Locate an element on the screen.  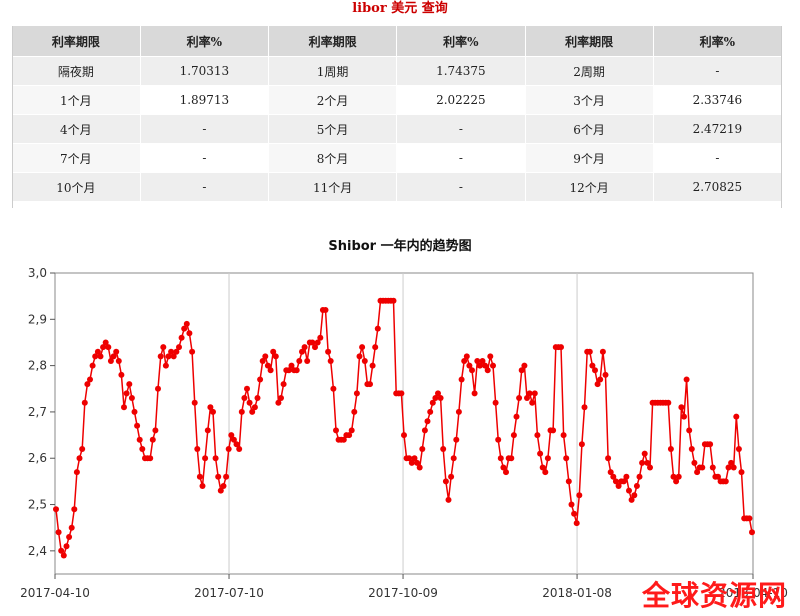
header-rate-1: 利率% is located at coordinates (205, 41).